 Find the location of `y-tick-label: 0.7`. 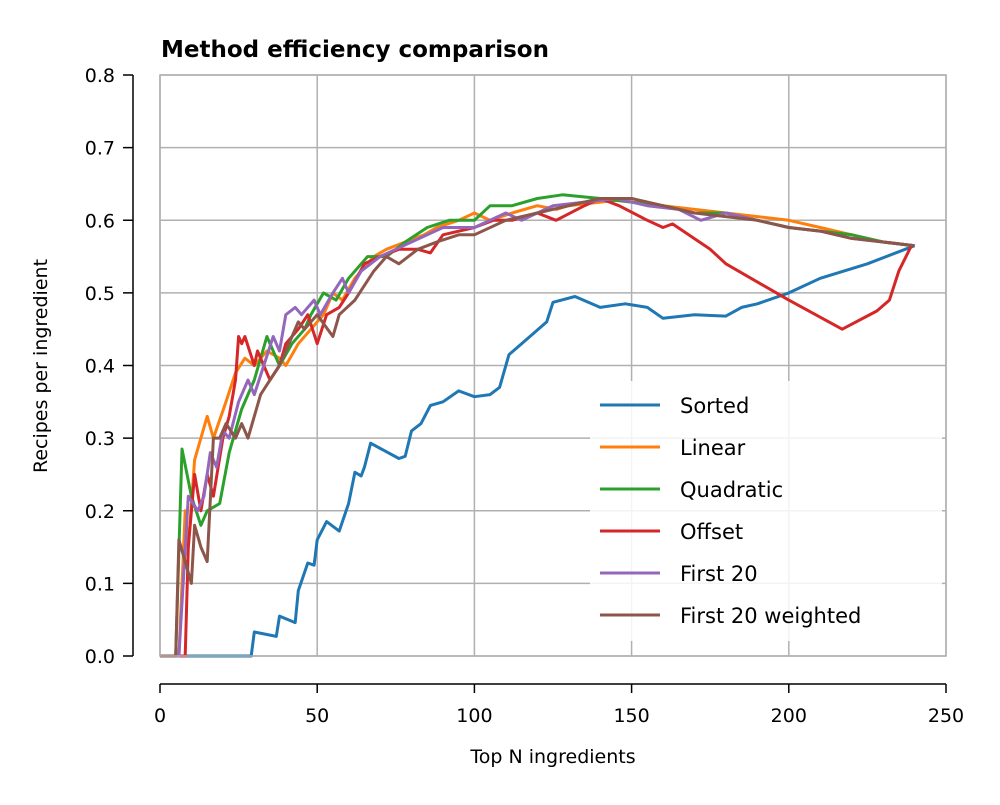

y-tick-label: 0.7 is located at coordinates (100, 149).